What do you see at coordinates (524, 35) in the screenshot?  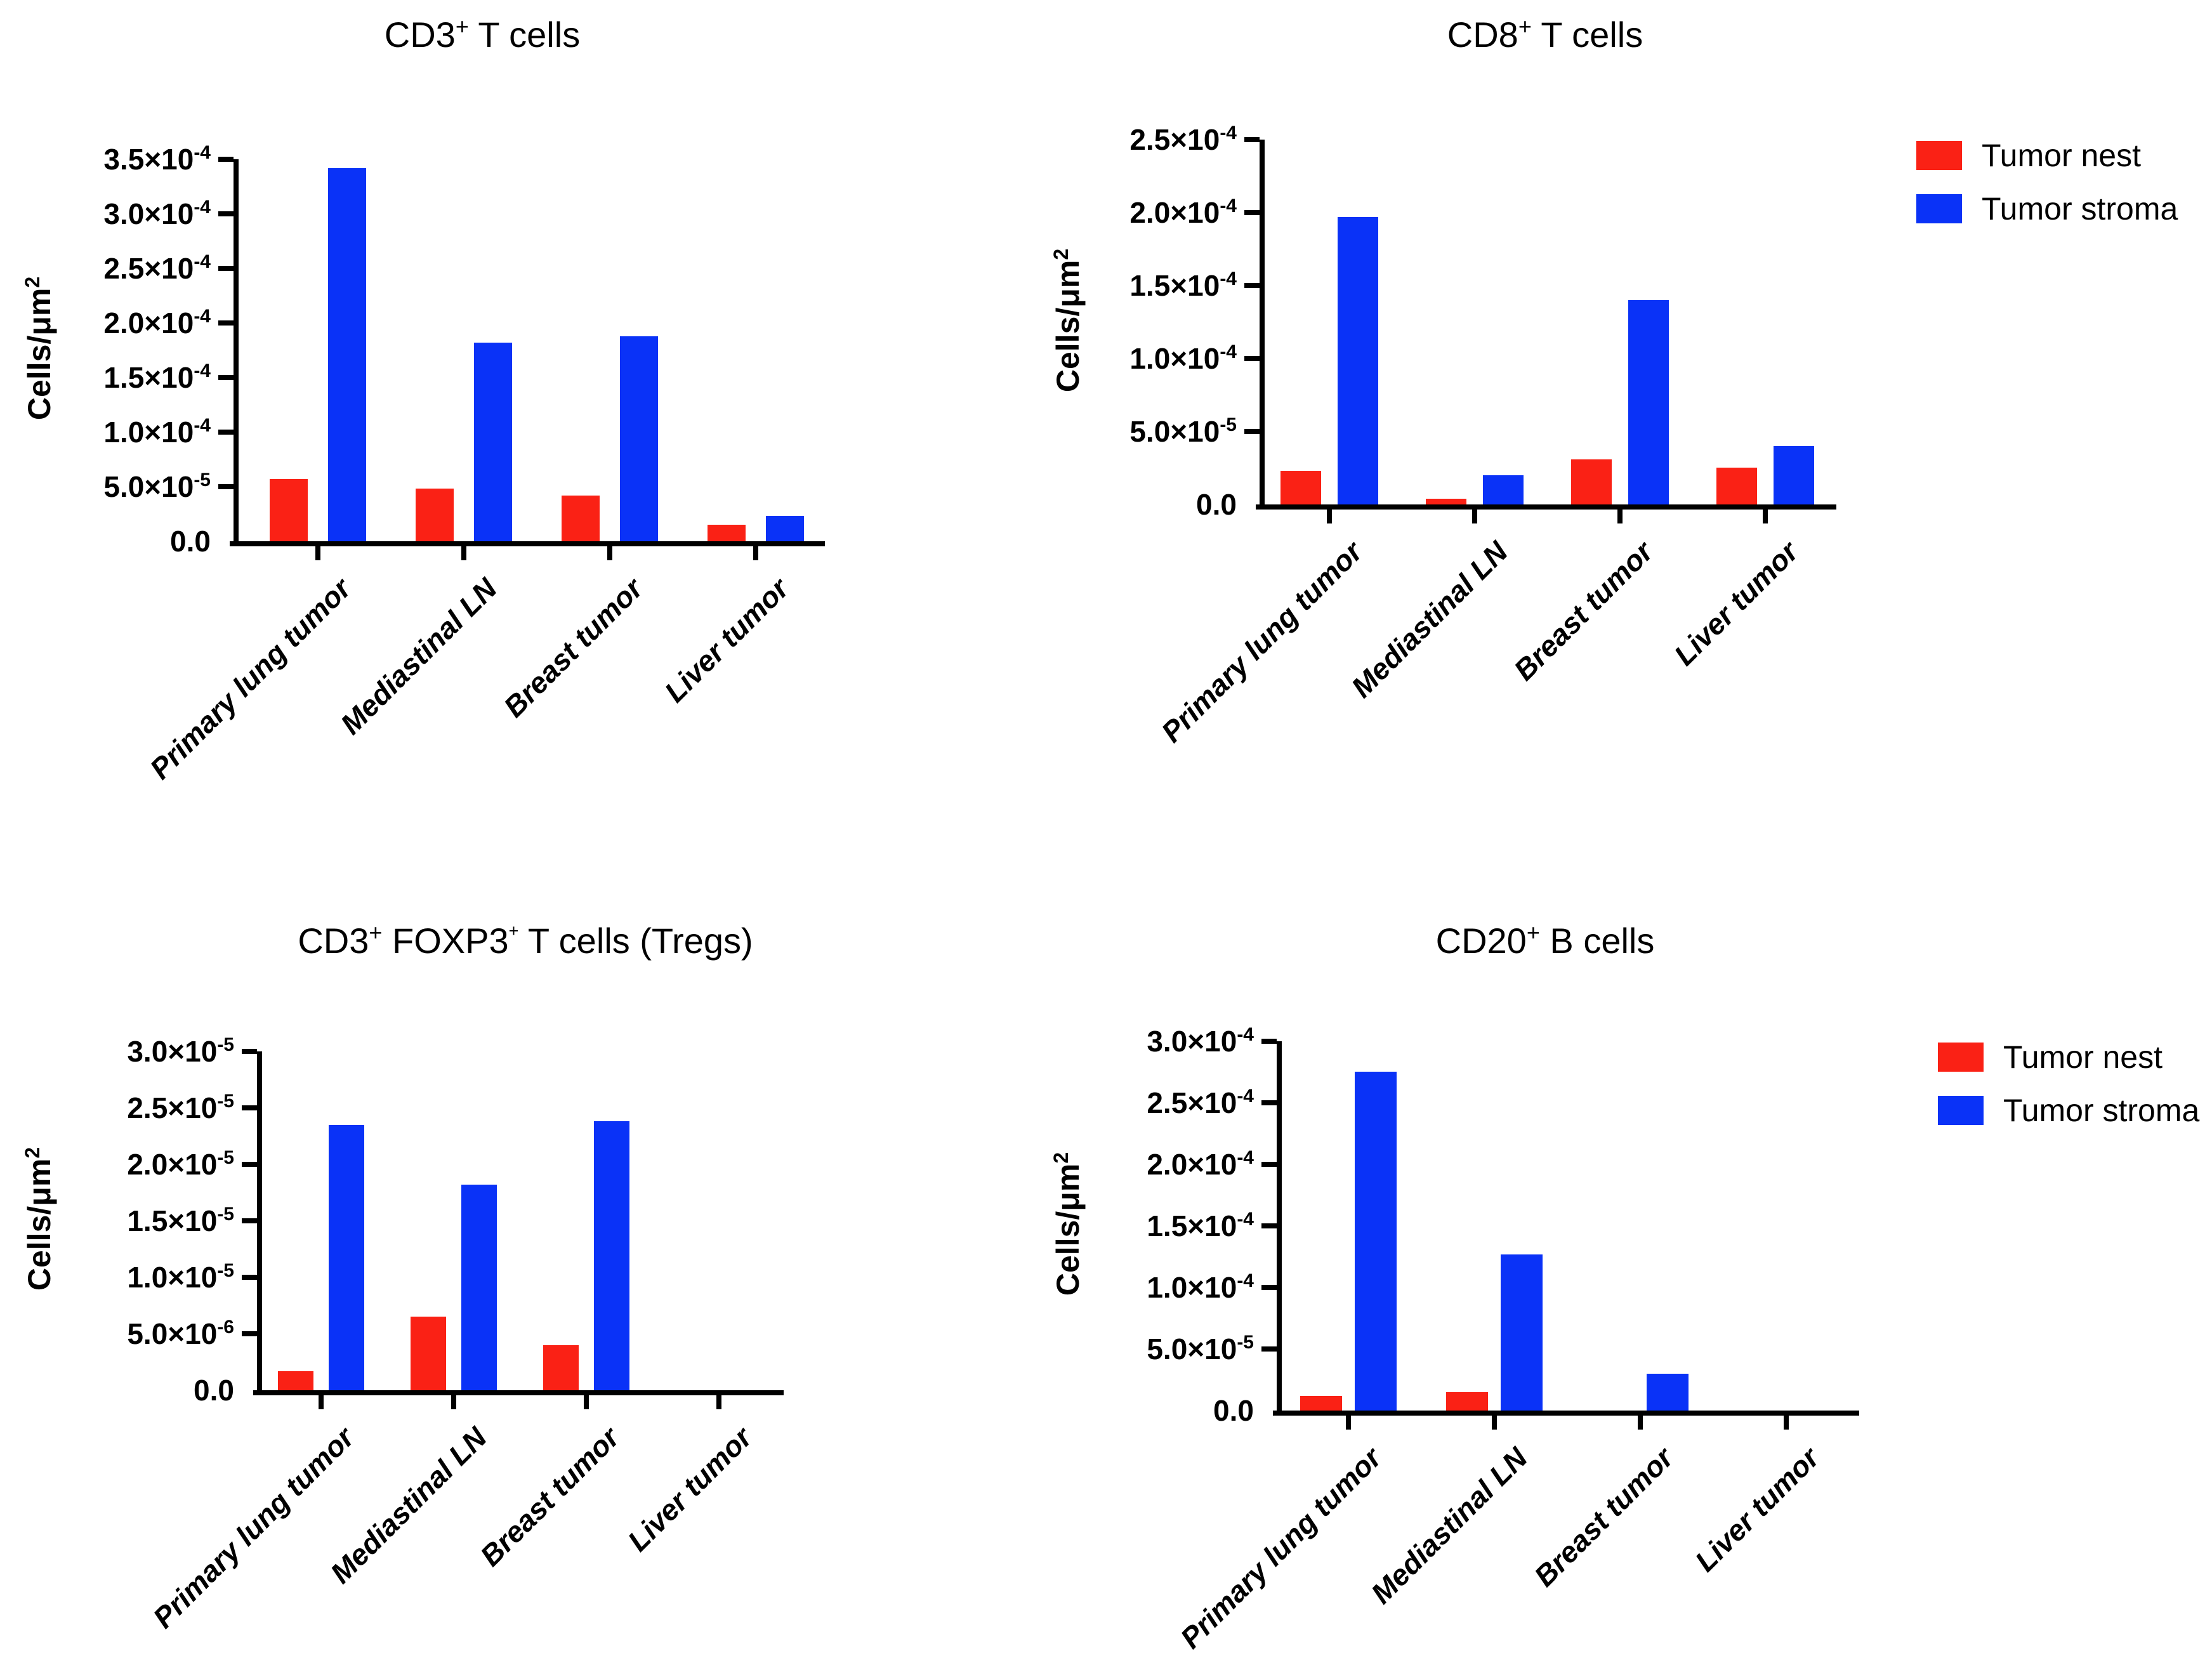 I see `title-text: T cells` at bounding box center [524, 35].